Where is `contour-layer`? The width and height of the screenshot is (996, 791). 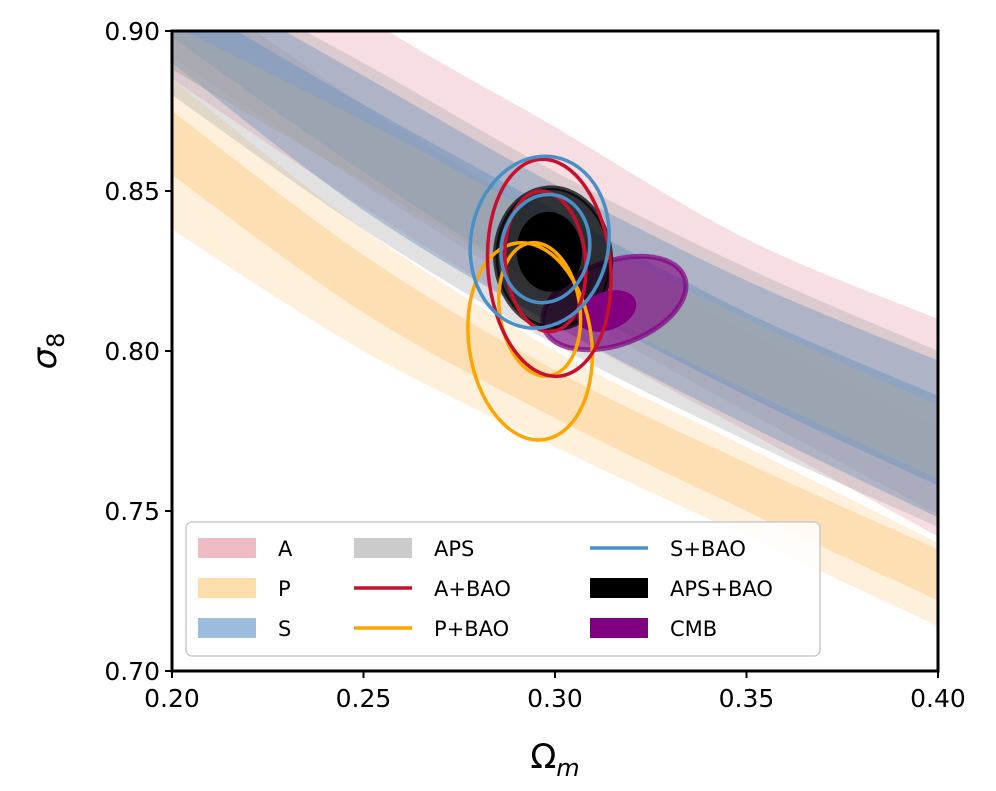
contour-layer is located at coordinates (577, 298).